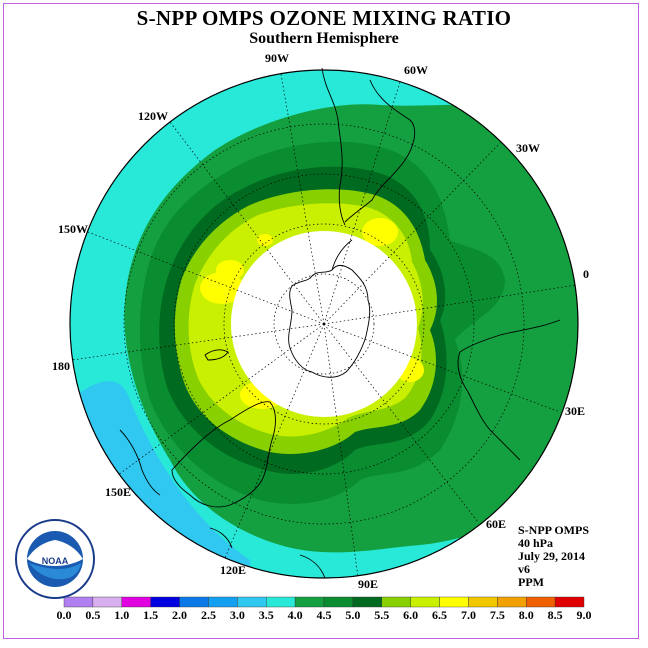 The height and width of the screenshot is (648, 648). Describe the element at coordinates (153, 116) in the screenshot. I see `lon-120w: 120W` at that location.